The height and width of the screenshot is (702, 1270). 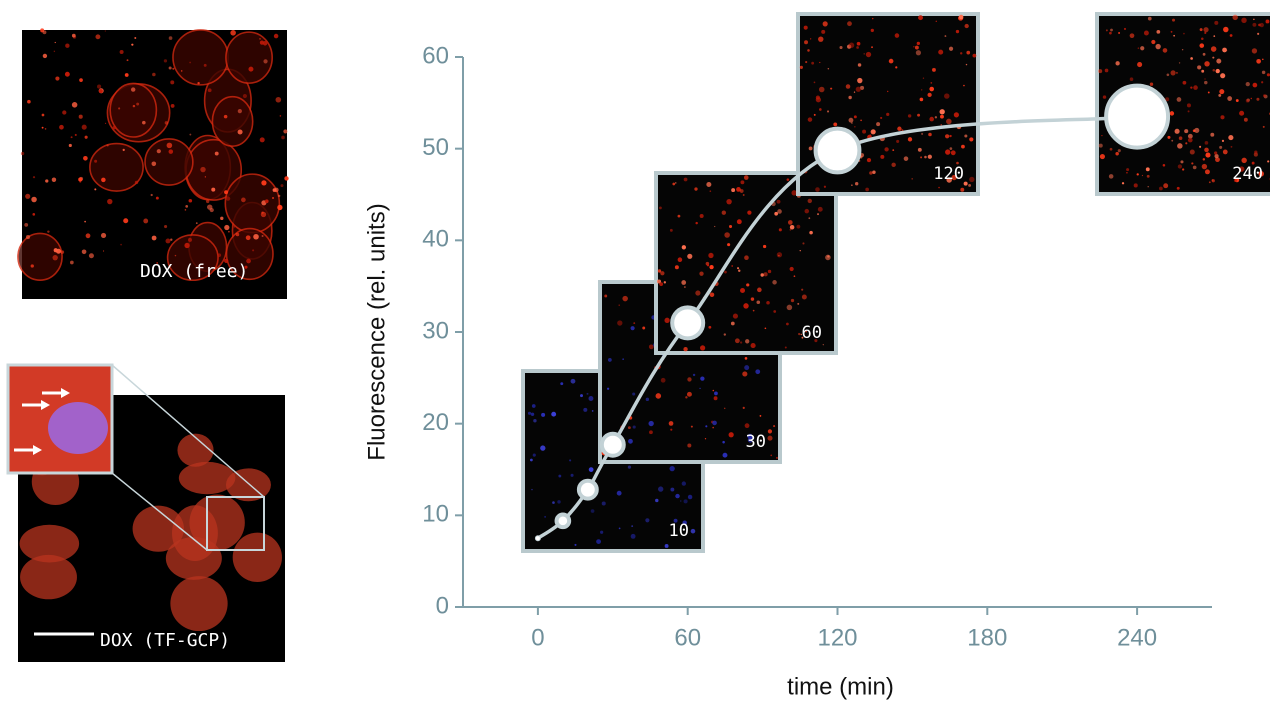 I want to click on nucleus, so click(x=78, y=428).